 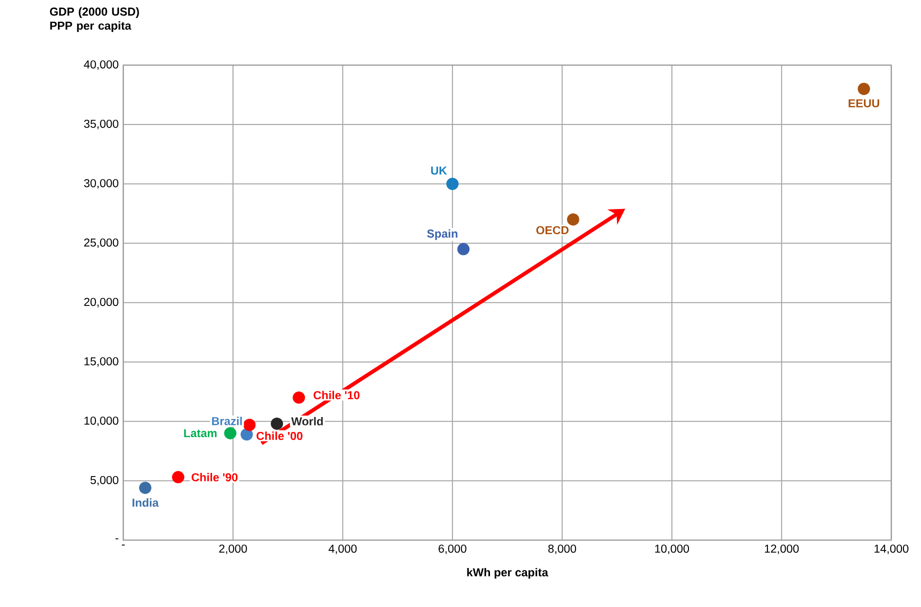 I want to click on x-tick-label: -, so click(x=123, y=545).